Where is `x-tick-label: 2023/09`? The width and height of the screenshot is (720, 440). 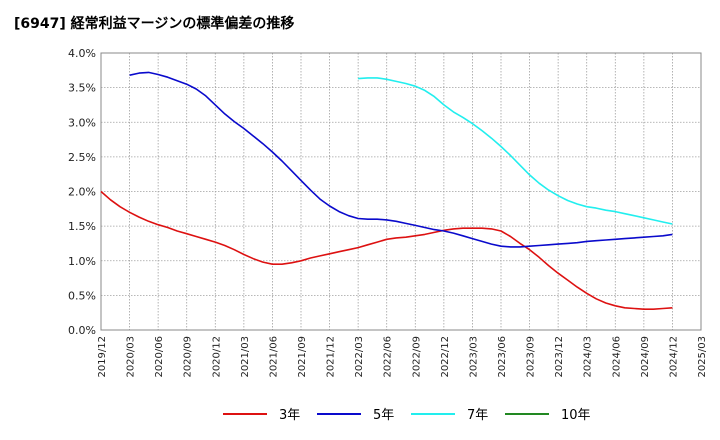 x-tick-label: 2023/09 is located at coordinates (531, 357).